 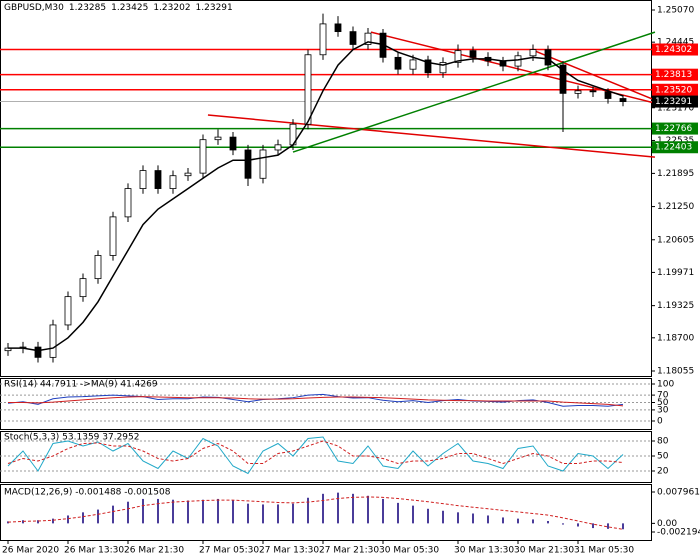 What do you see at coordinates (663, 472) in the screenshot?
I see `y-tick-label: 20` at bounding box center [663, 472].